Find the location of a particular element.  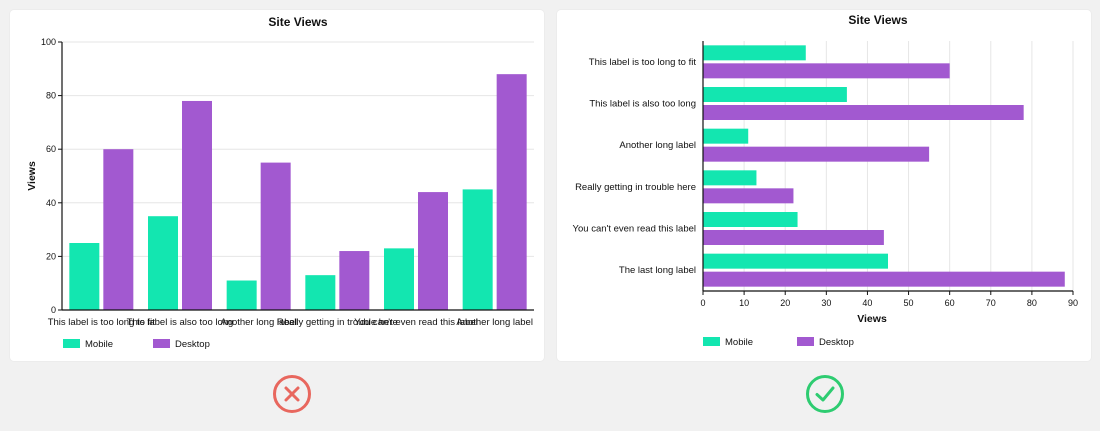

y-tick-label: 0 is located at coordinates (53, 310).